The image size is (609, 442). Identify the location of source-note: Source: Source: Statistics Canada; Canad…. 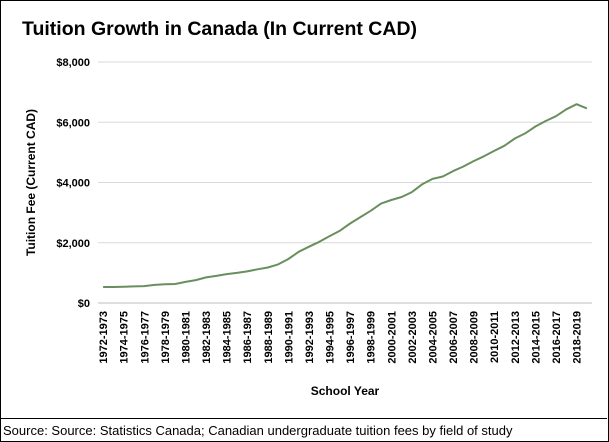
(258, 430).